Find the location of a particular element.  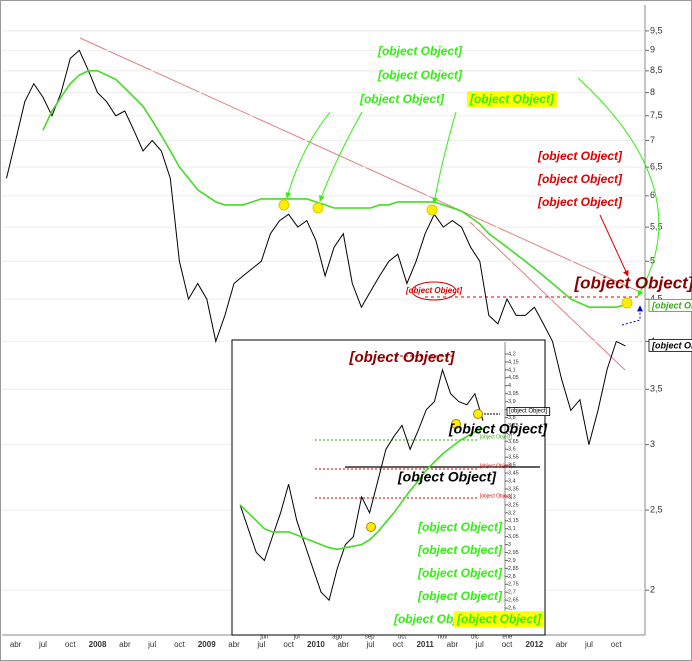

moving-average is located at coordinates (361, 489).